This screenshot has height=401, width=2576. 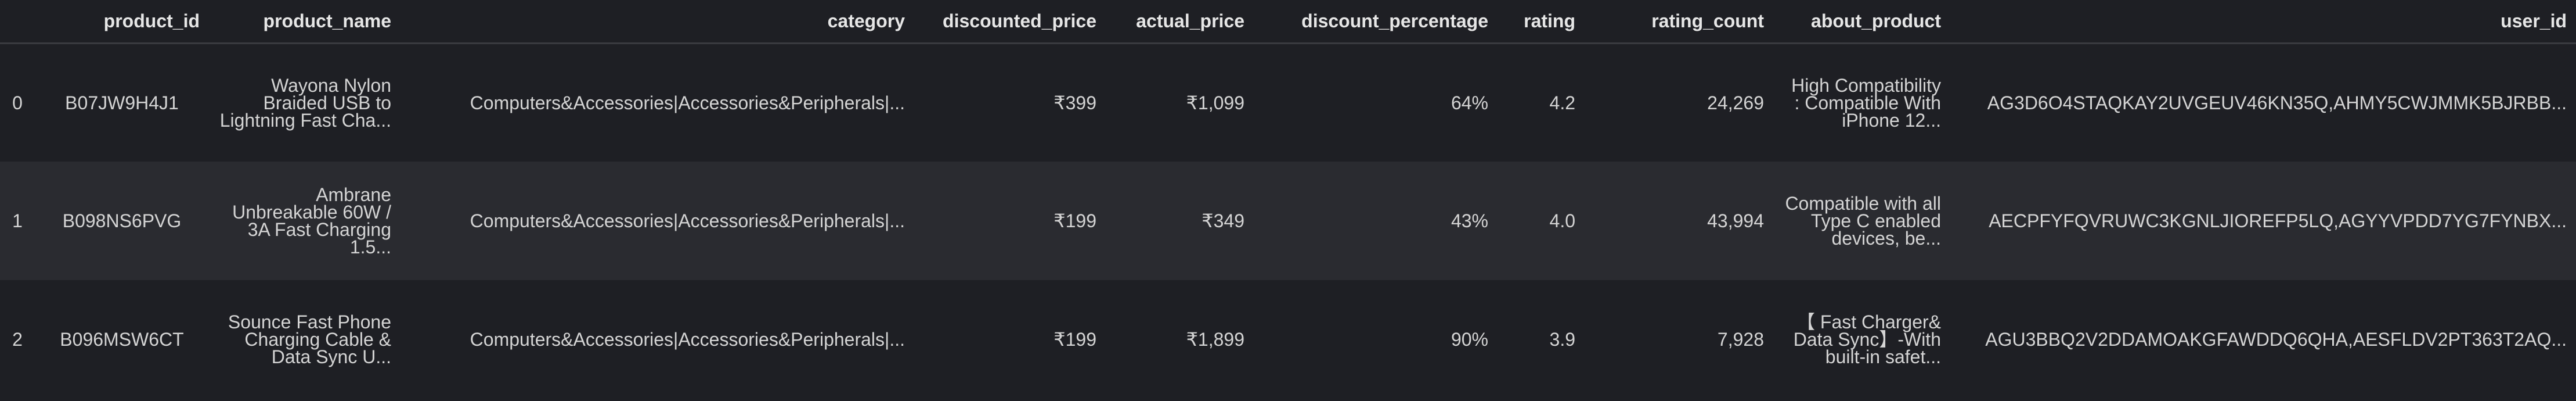 I want to click on column-header-rating: rating, so click(x=1550, y=21).